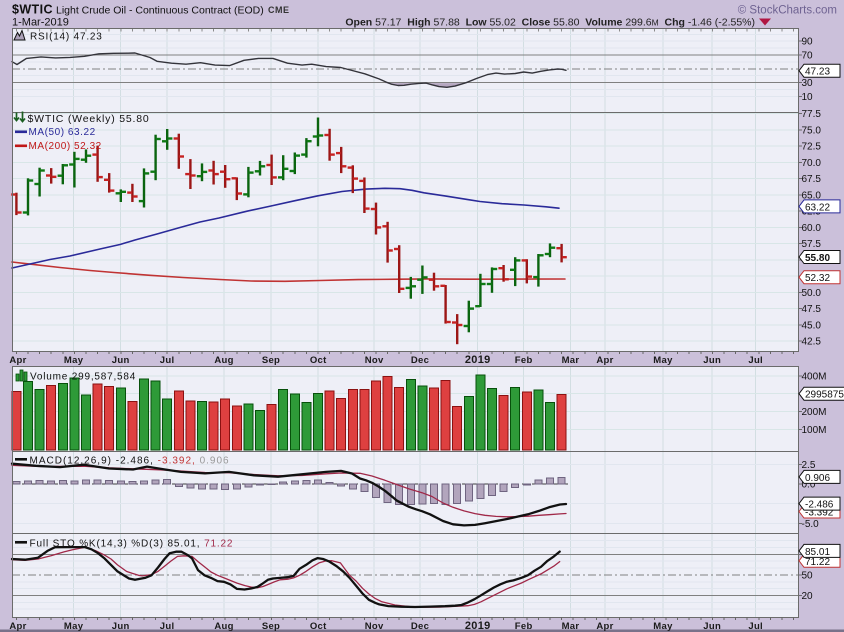 This screenshot has width=844, height=632. Describe the element at coordinates (812, 342) in the screenshot. I see `svg-text: 42.5` at that location.